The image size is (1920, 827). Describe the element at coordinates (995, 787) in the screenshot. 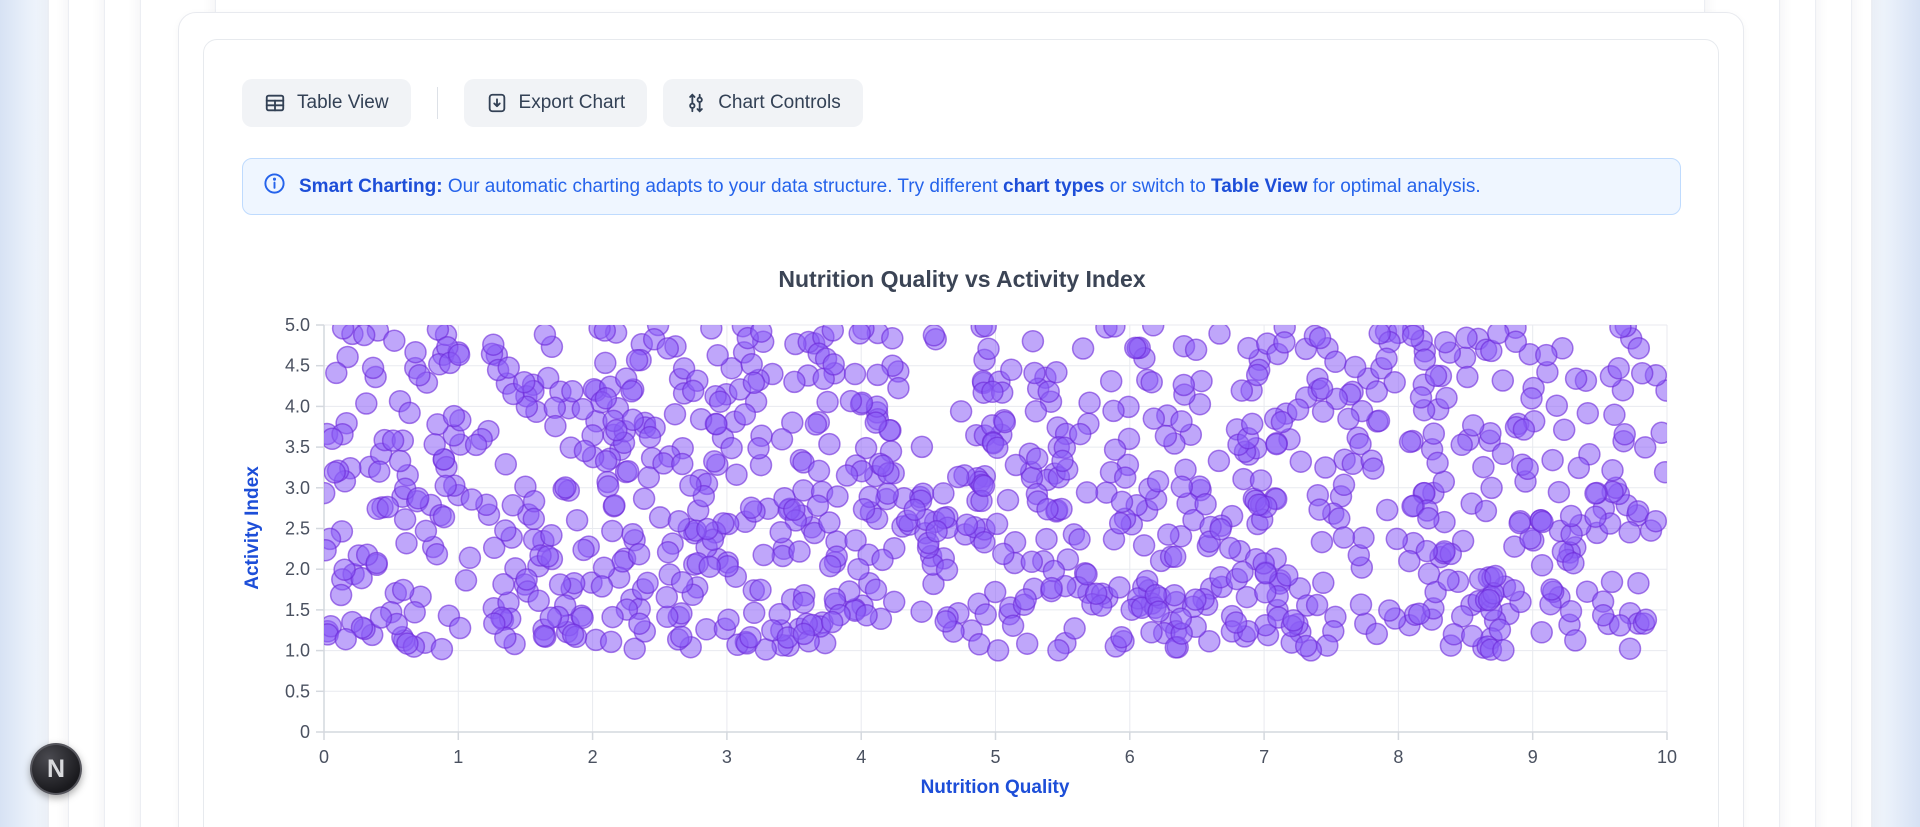

I see `x-axis-title: Nutrition Quality` at that location.